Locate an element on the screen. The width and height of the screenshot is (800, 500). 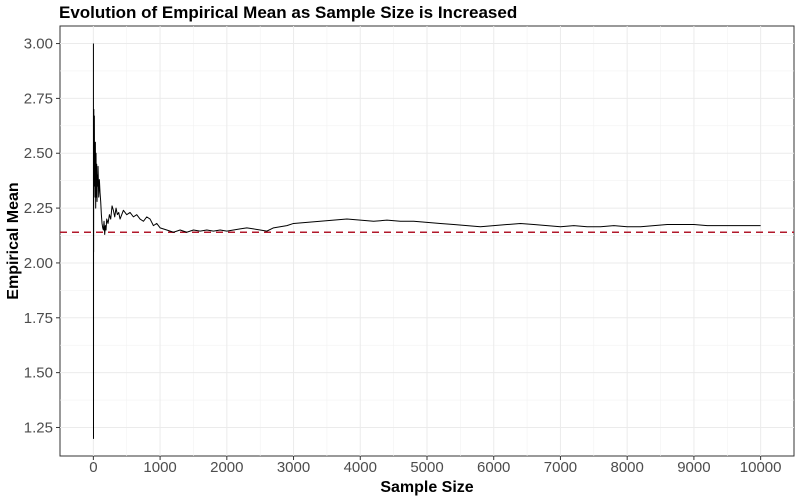
x-tick-label: 0 is located at coordinates (93, 467).